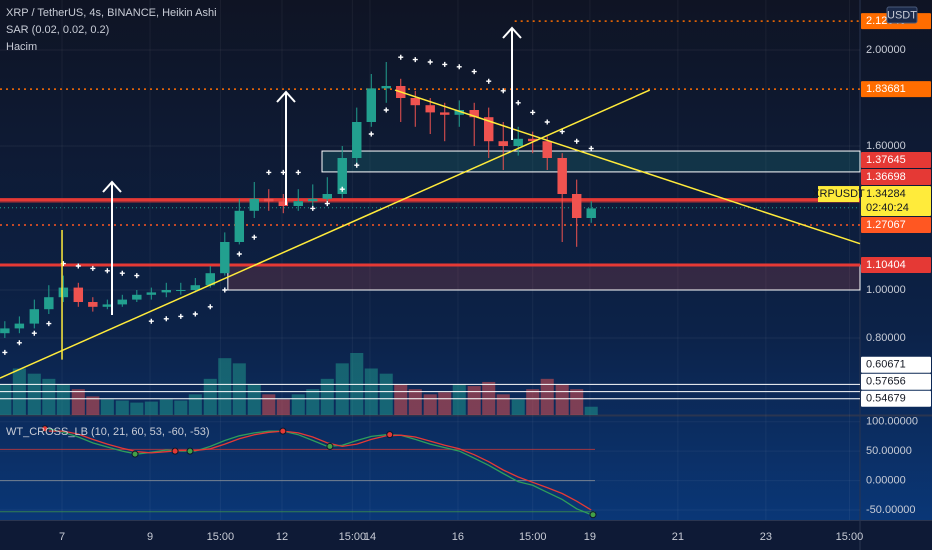 This screenshot has width=932, height=550. I want to click on price-tag-label: 1.37645, so click(886, 160).